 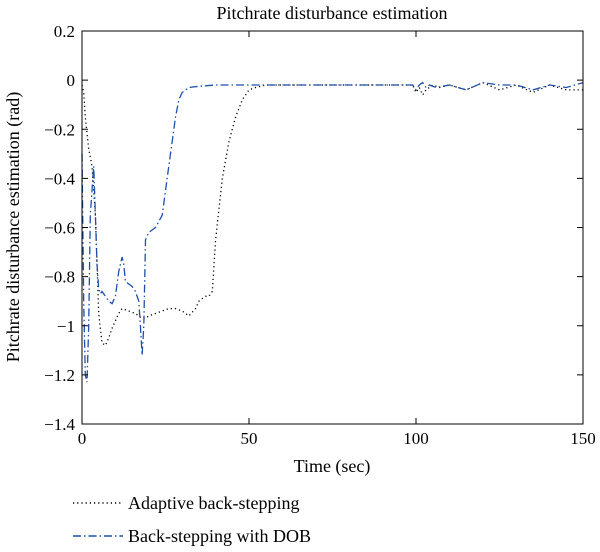 What do you see at coordinates (583, 438) in the screenshot?
I see `x-tick-label: 150` at bounding box center [583, 438].